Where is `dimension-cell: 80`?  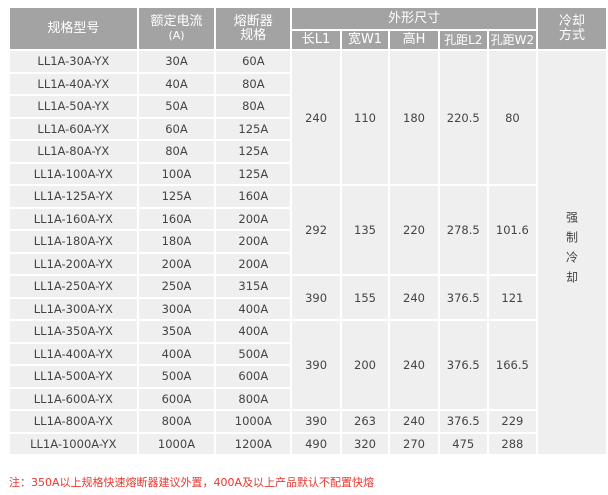 dimension-cell: 80 is located at coordinates (512, 117).